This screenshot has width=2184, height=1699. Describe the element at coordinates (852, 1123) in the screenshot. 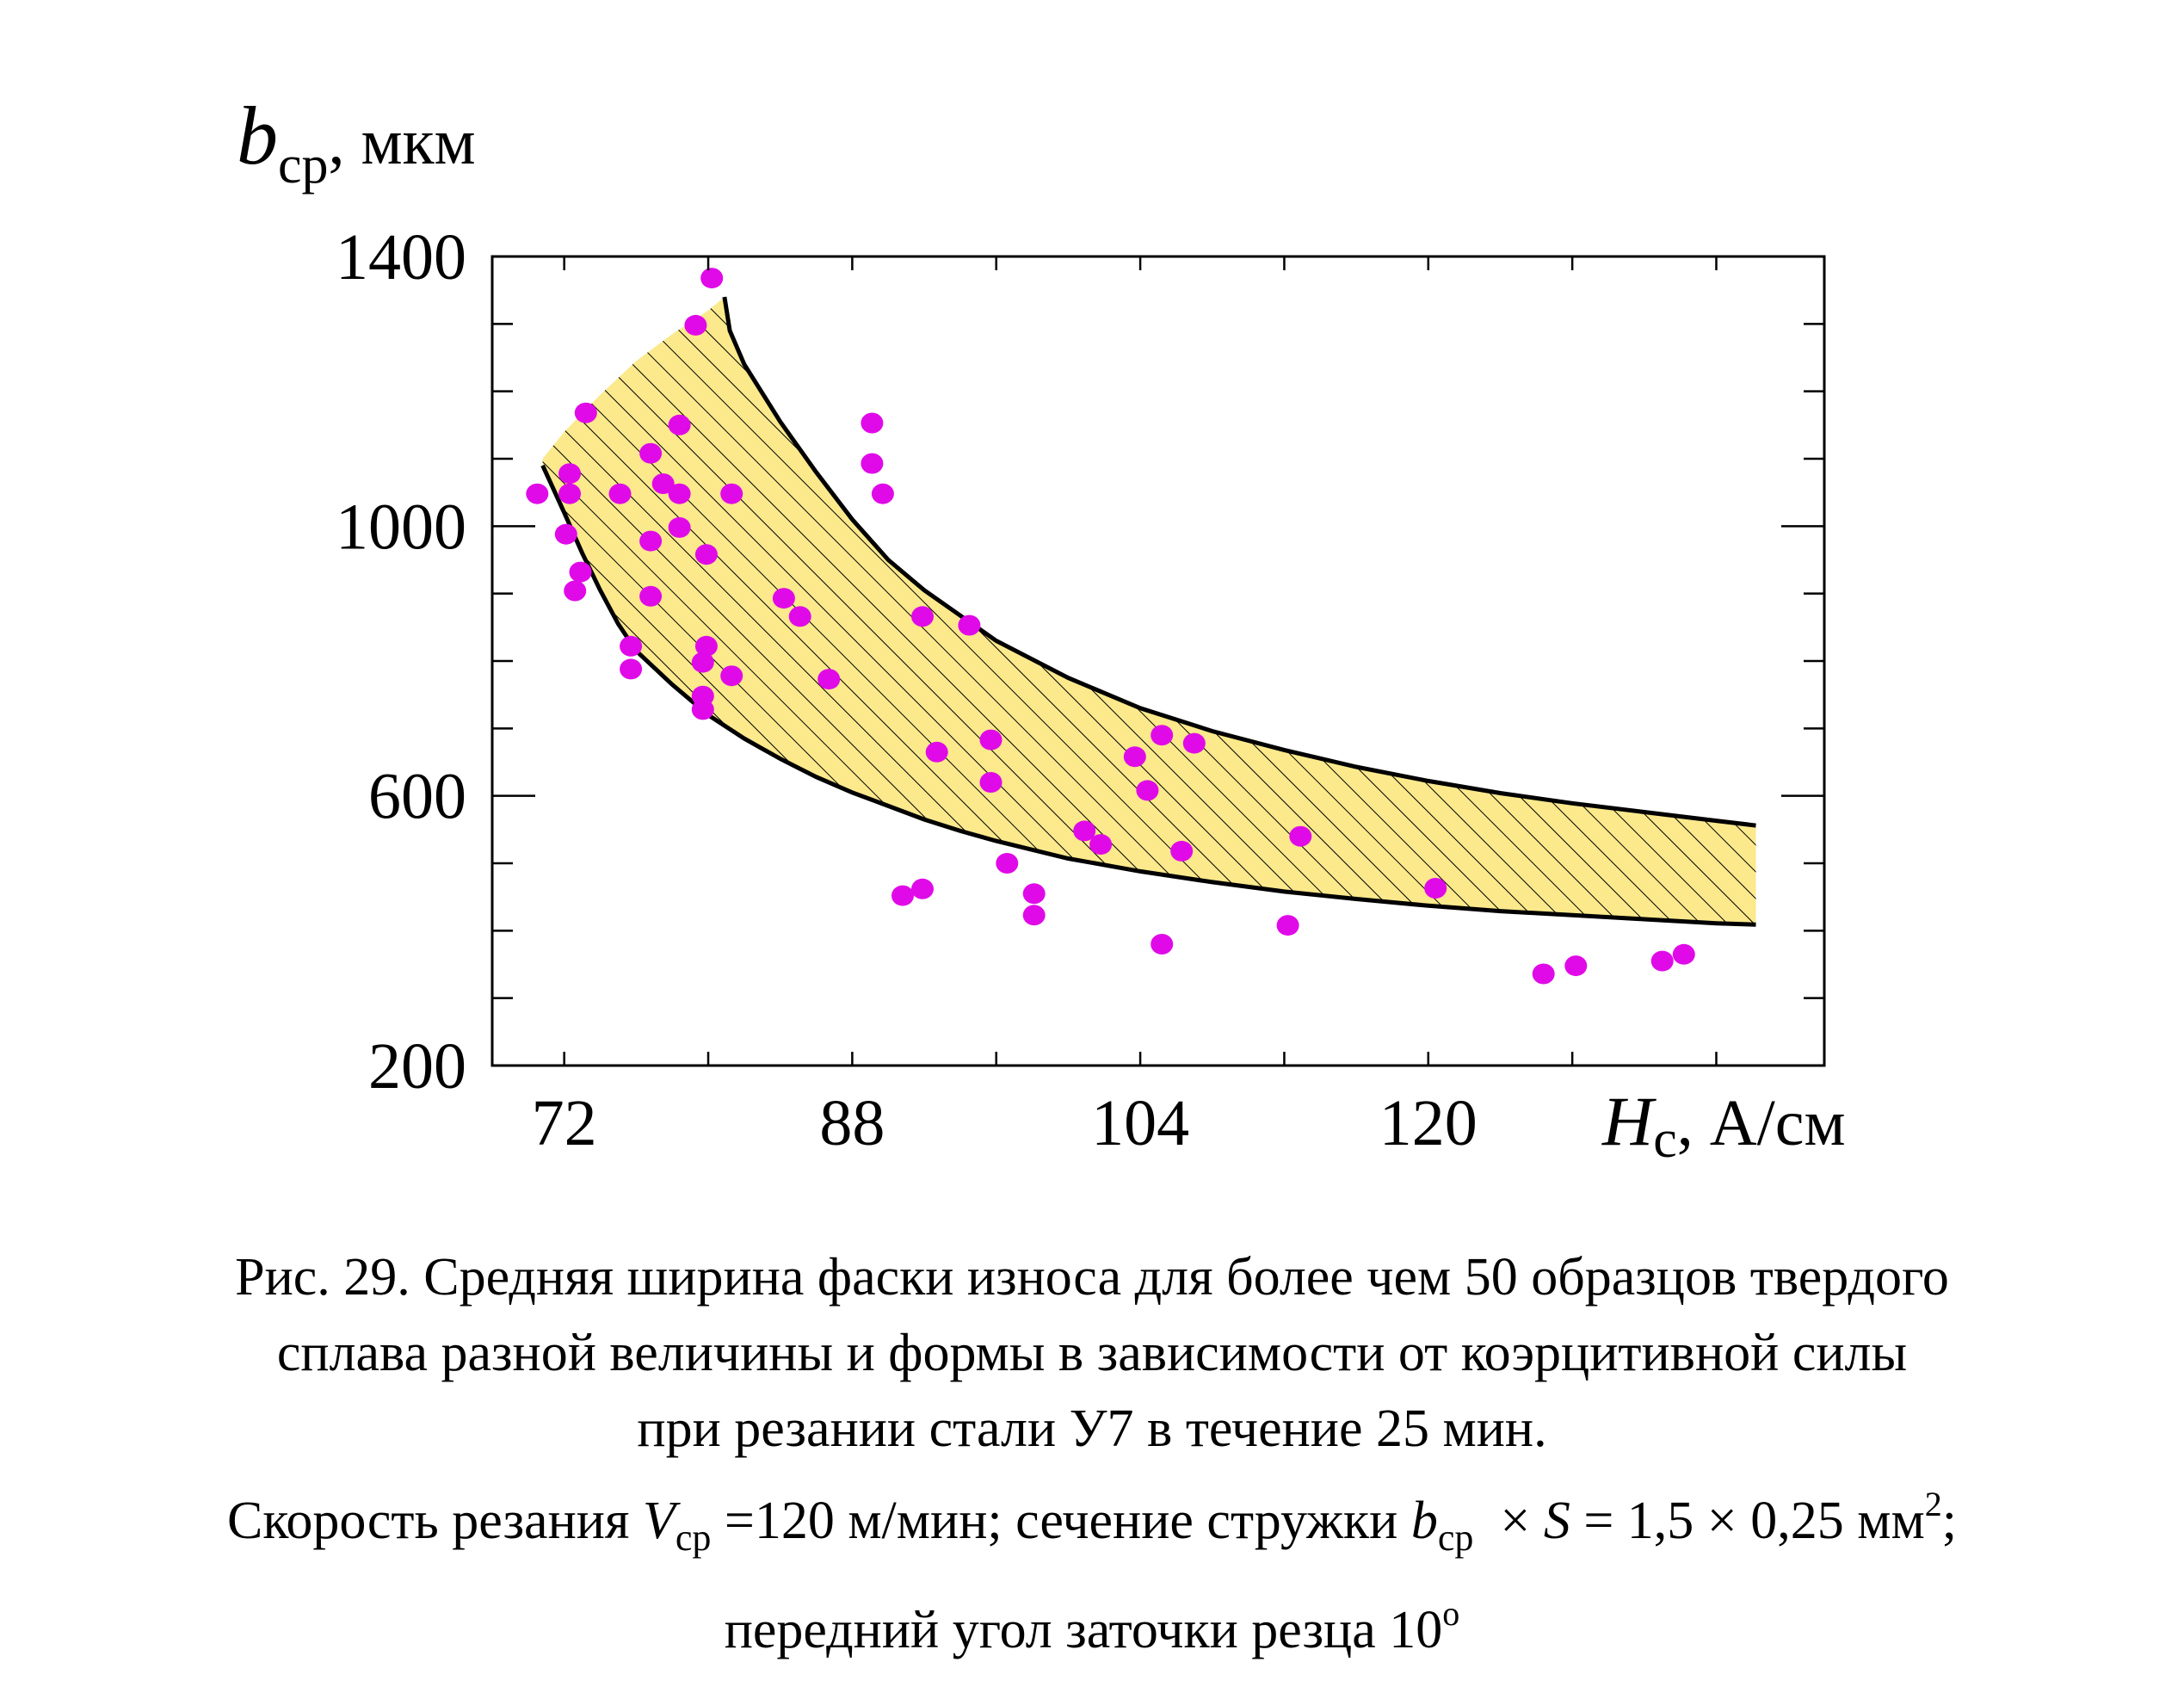

I see `x-tick-label: 88` at that location.